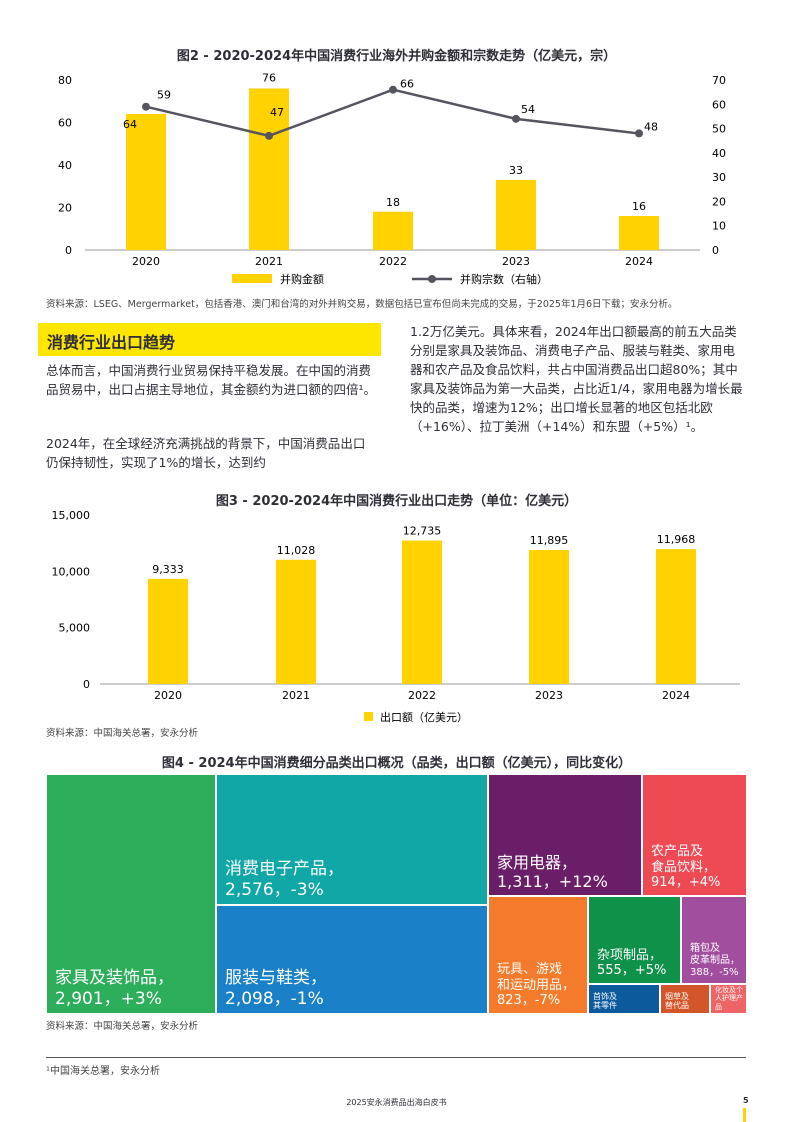  Describe the element at coordinates (719, 226) in the screenshot. I see `y-right-tick: 10` at that location.